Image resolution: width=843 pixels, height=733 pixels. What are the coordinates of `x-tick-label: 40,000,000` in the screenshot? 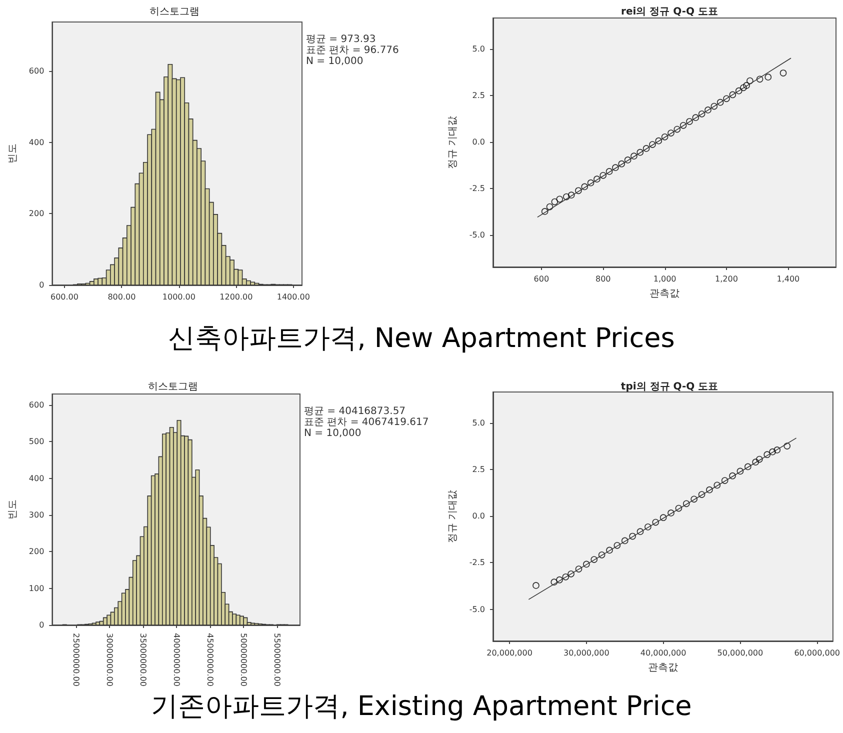 It's located at (663, 653).